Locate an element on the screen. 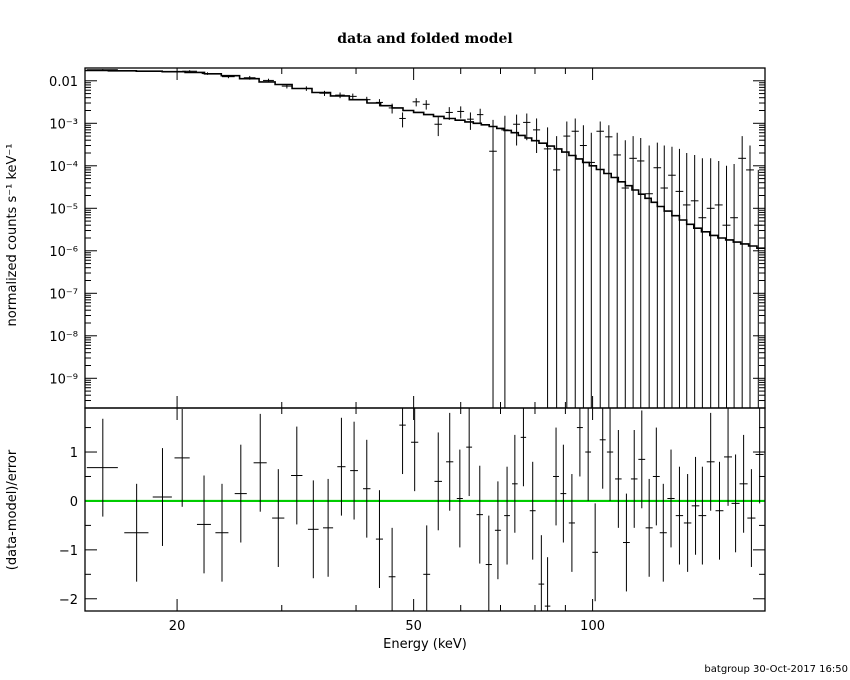 Image resolution: width=850 pixels, height=680 pixels. y-tick-label: 10⁻⁶ is located at coordinates (63, 252).